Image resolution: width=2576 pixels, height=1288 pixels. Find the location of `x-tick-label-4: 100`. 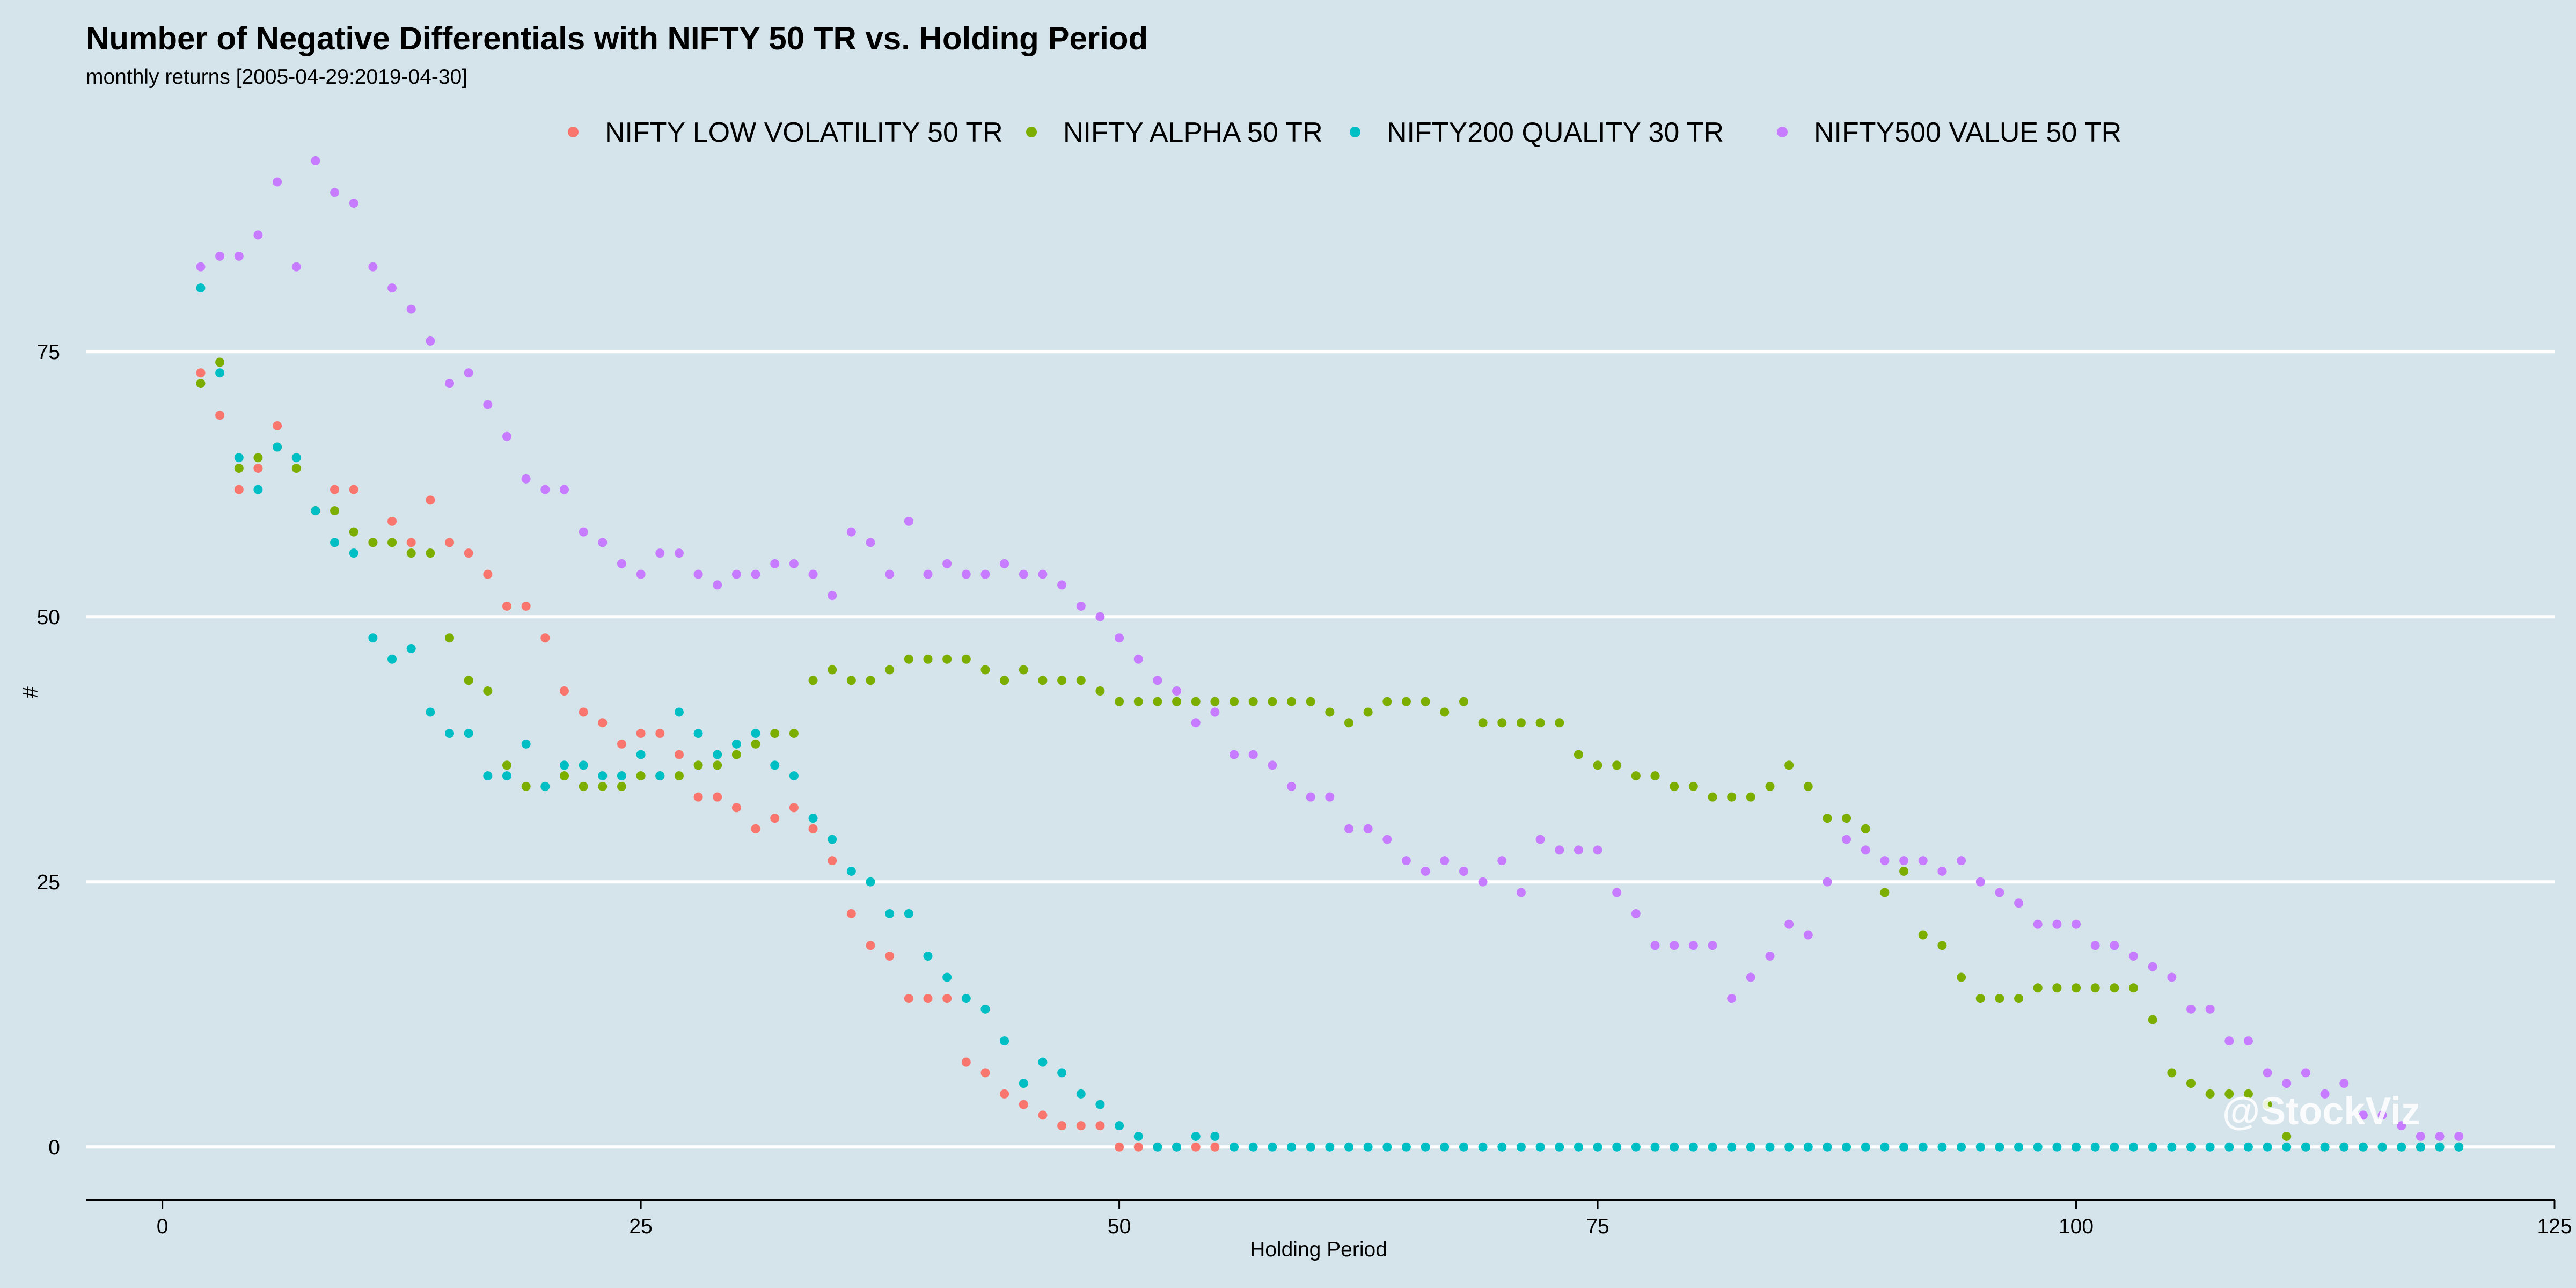

x-tick-label-4: 100 is located at coordinates (2076, 1226).